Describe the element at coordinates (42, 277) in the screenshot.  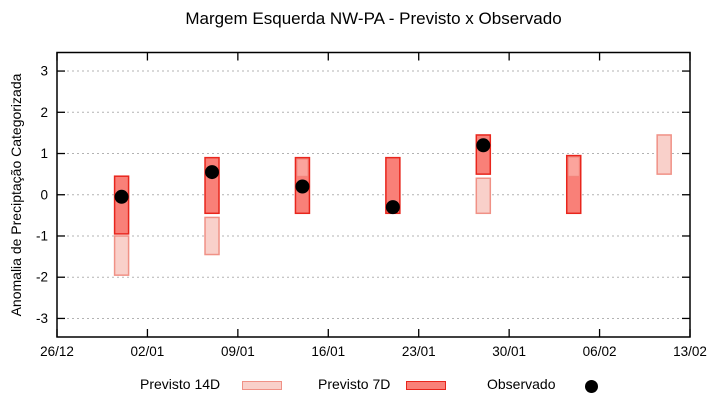
I see `y-tick-label: -2` at that location.